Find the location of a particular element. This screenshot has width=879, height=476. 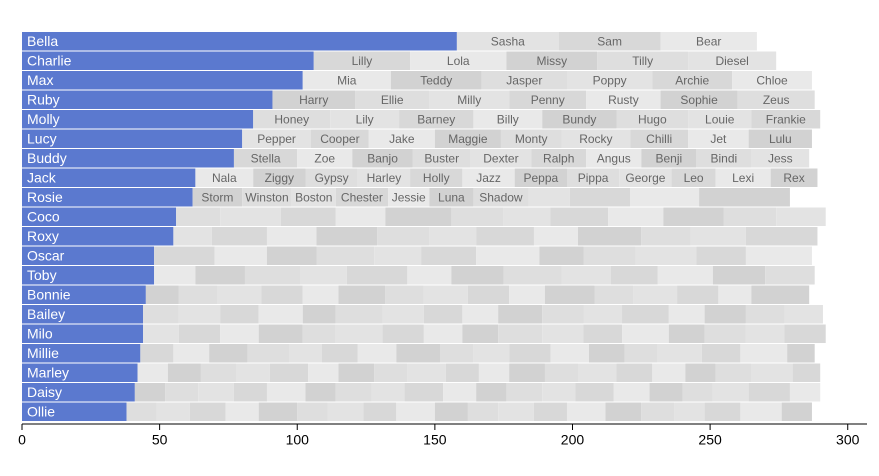

bar-label: Coco is located at coordinates (43, 216).